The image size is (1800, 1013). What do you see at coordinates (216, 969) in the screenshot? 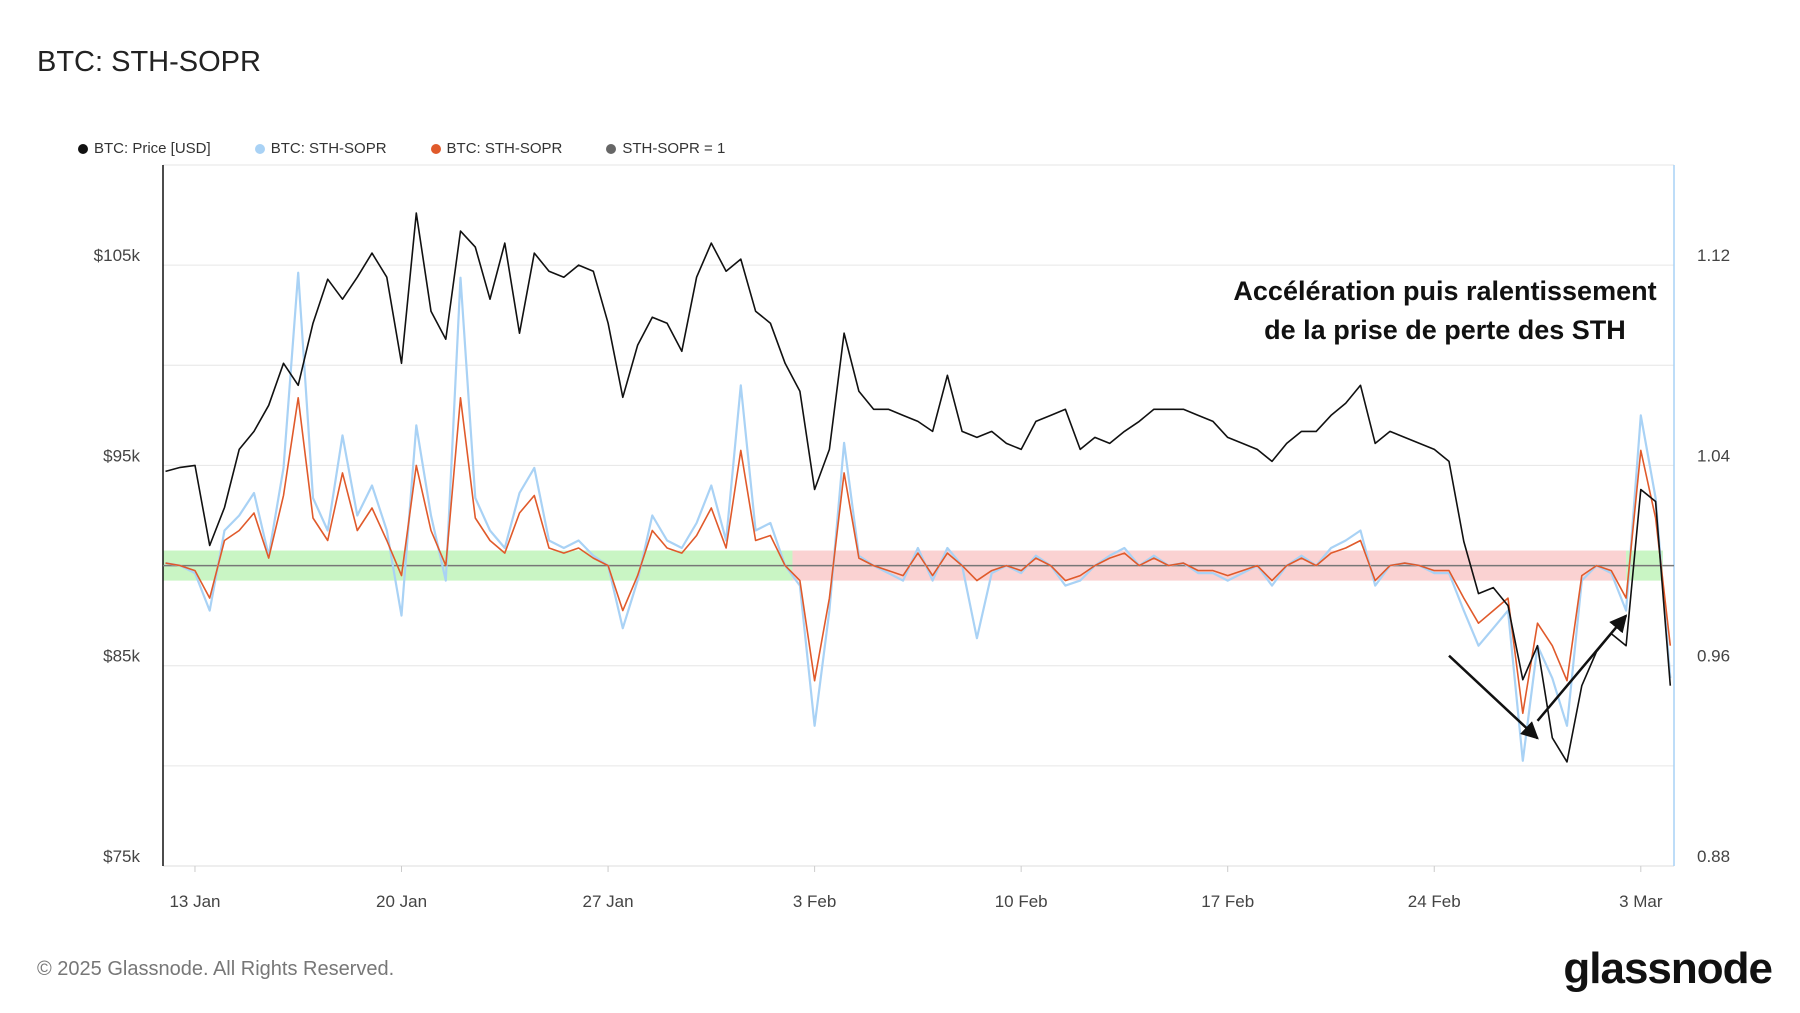
I see `copyright: © 2025 Glassnode. All Rights Reserved.` at bounding box center [216, 969].